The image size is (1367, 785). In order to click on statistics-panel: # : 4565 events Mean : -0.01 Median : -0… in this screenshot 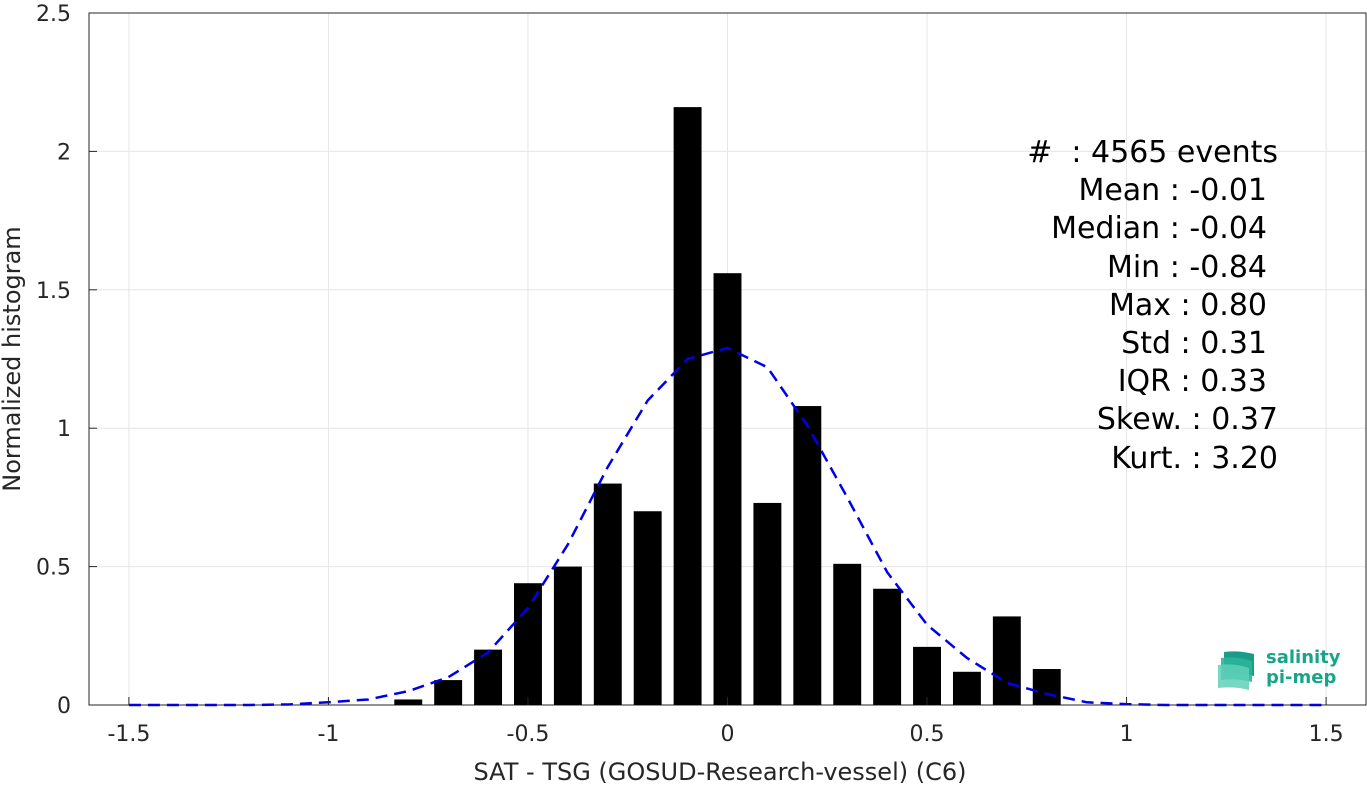, I will do `click(1119, 306)`.